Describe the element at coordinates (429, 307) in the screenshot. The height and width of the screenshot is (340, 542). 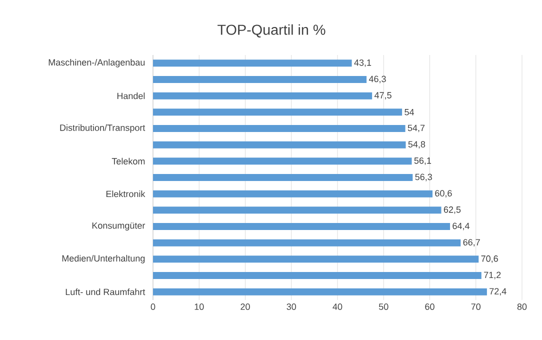
I see `x-tick-label: 60` at that location.